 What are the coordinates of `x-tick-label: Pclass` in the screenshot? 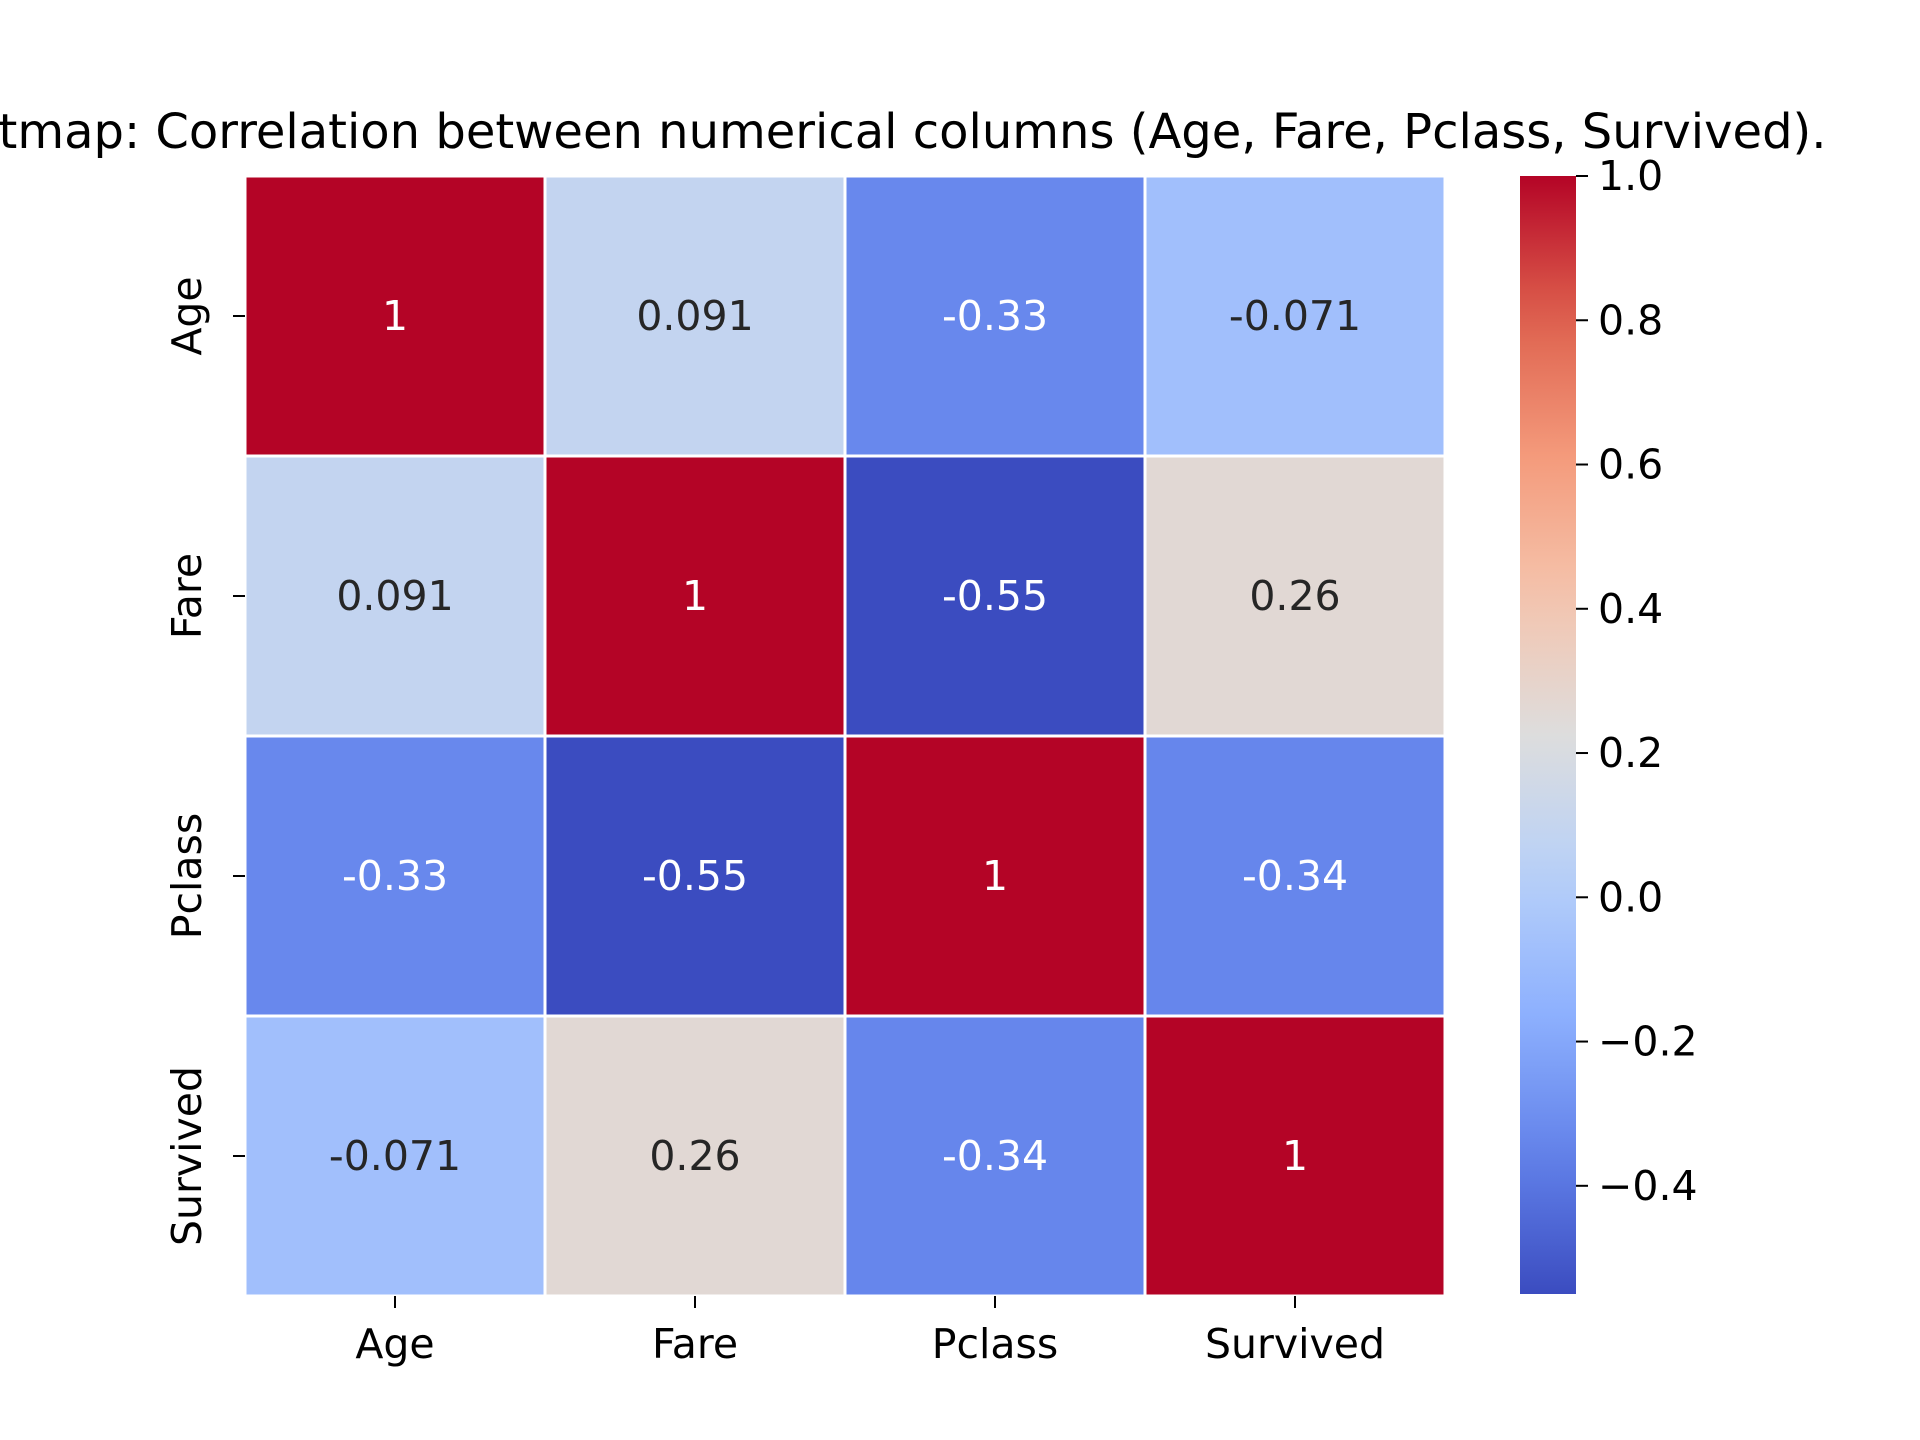 It's located at (995, 1344).